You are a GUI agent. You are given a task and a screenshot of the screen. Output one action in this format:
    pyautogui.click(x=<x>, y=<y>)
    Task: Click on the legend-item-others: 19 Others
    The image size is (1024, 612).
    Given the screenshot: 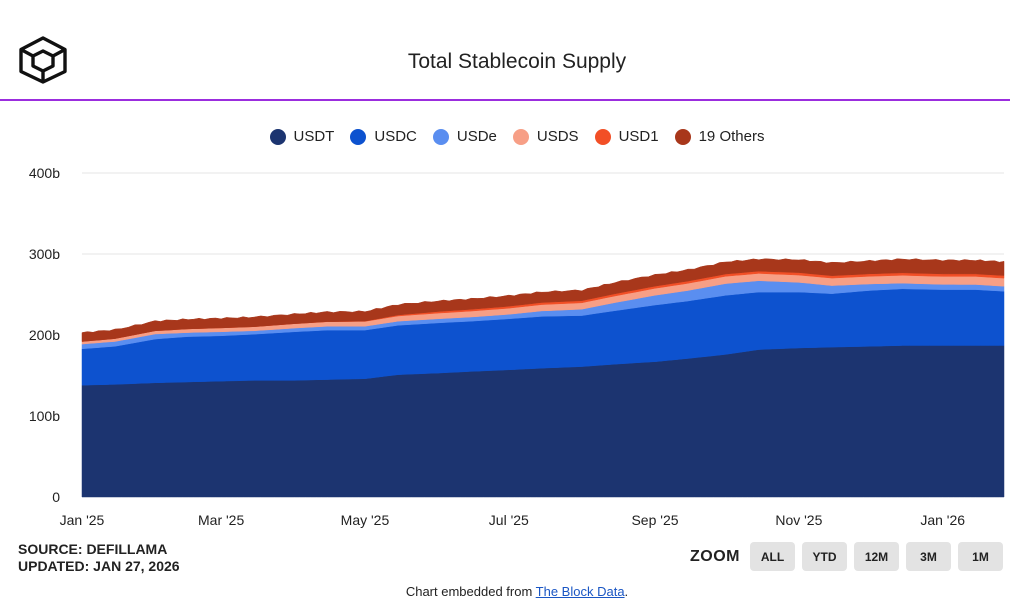 What is the action you would take?
    pyautogui.click(x=719, y=136)
    